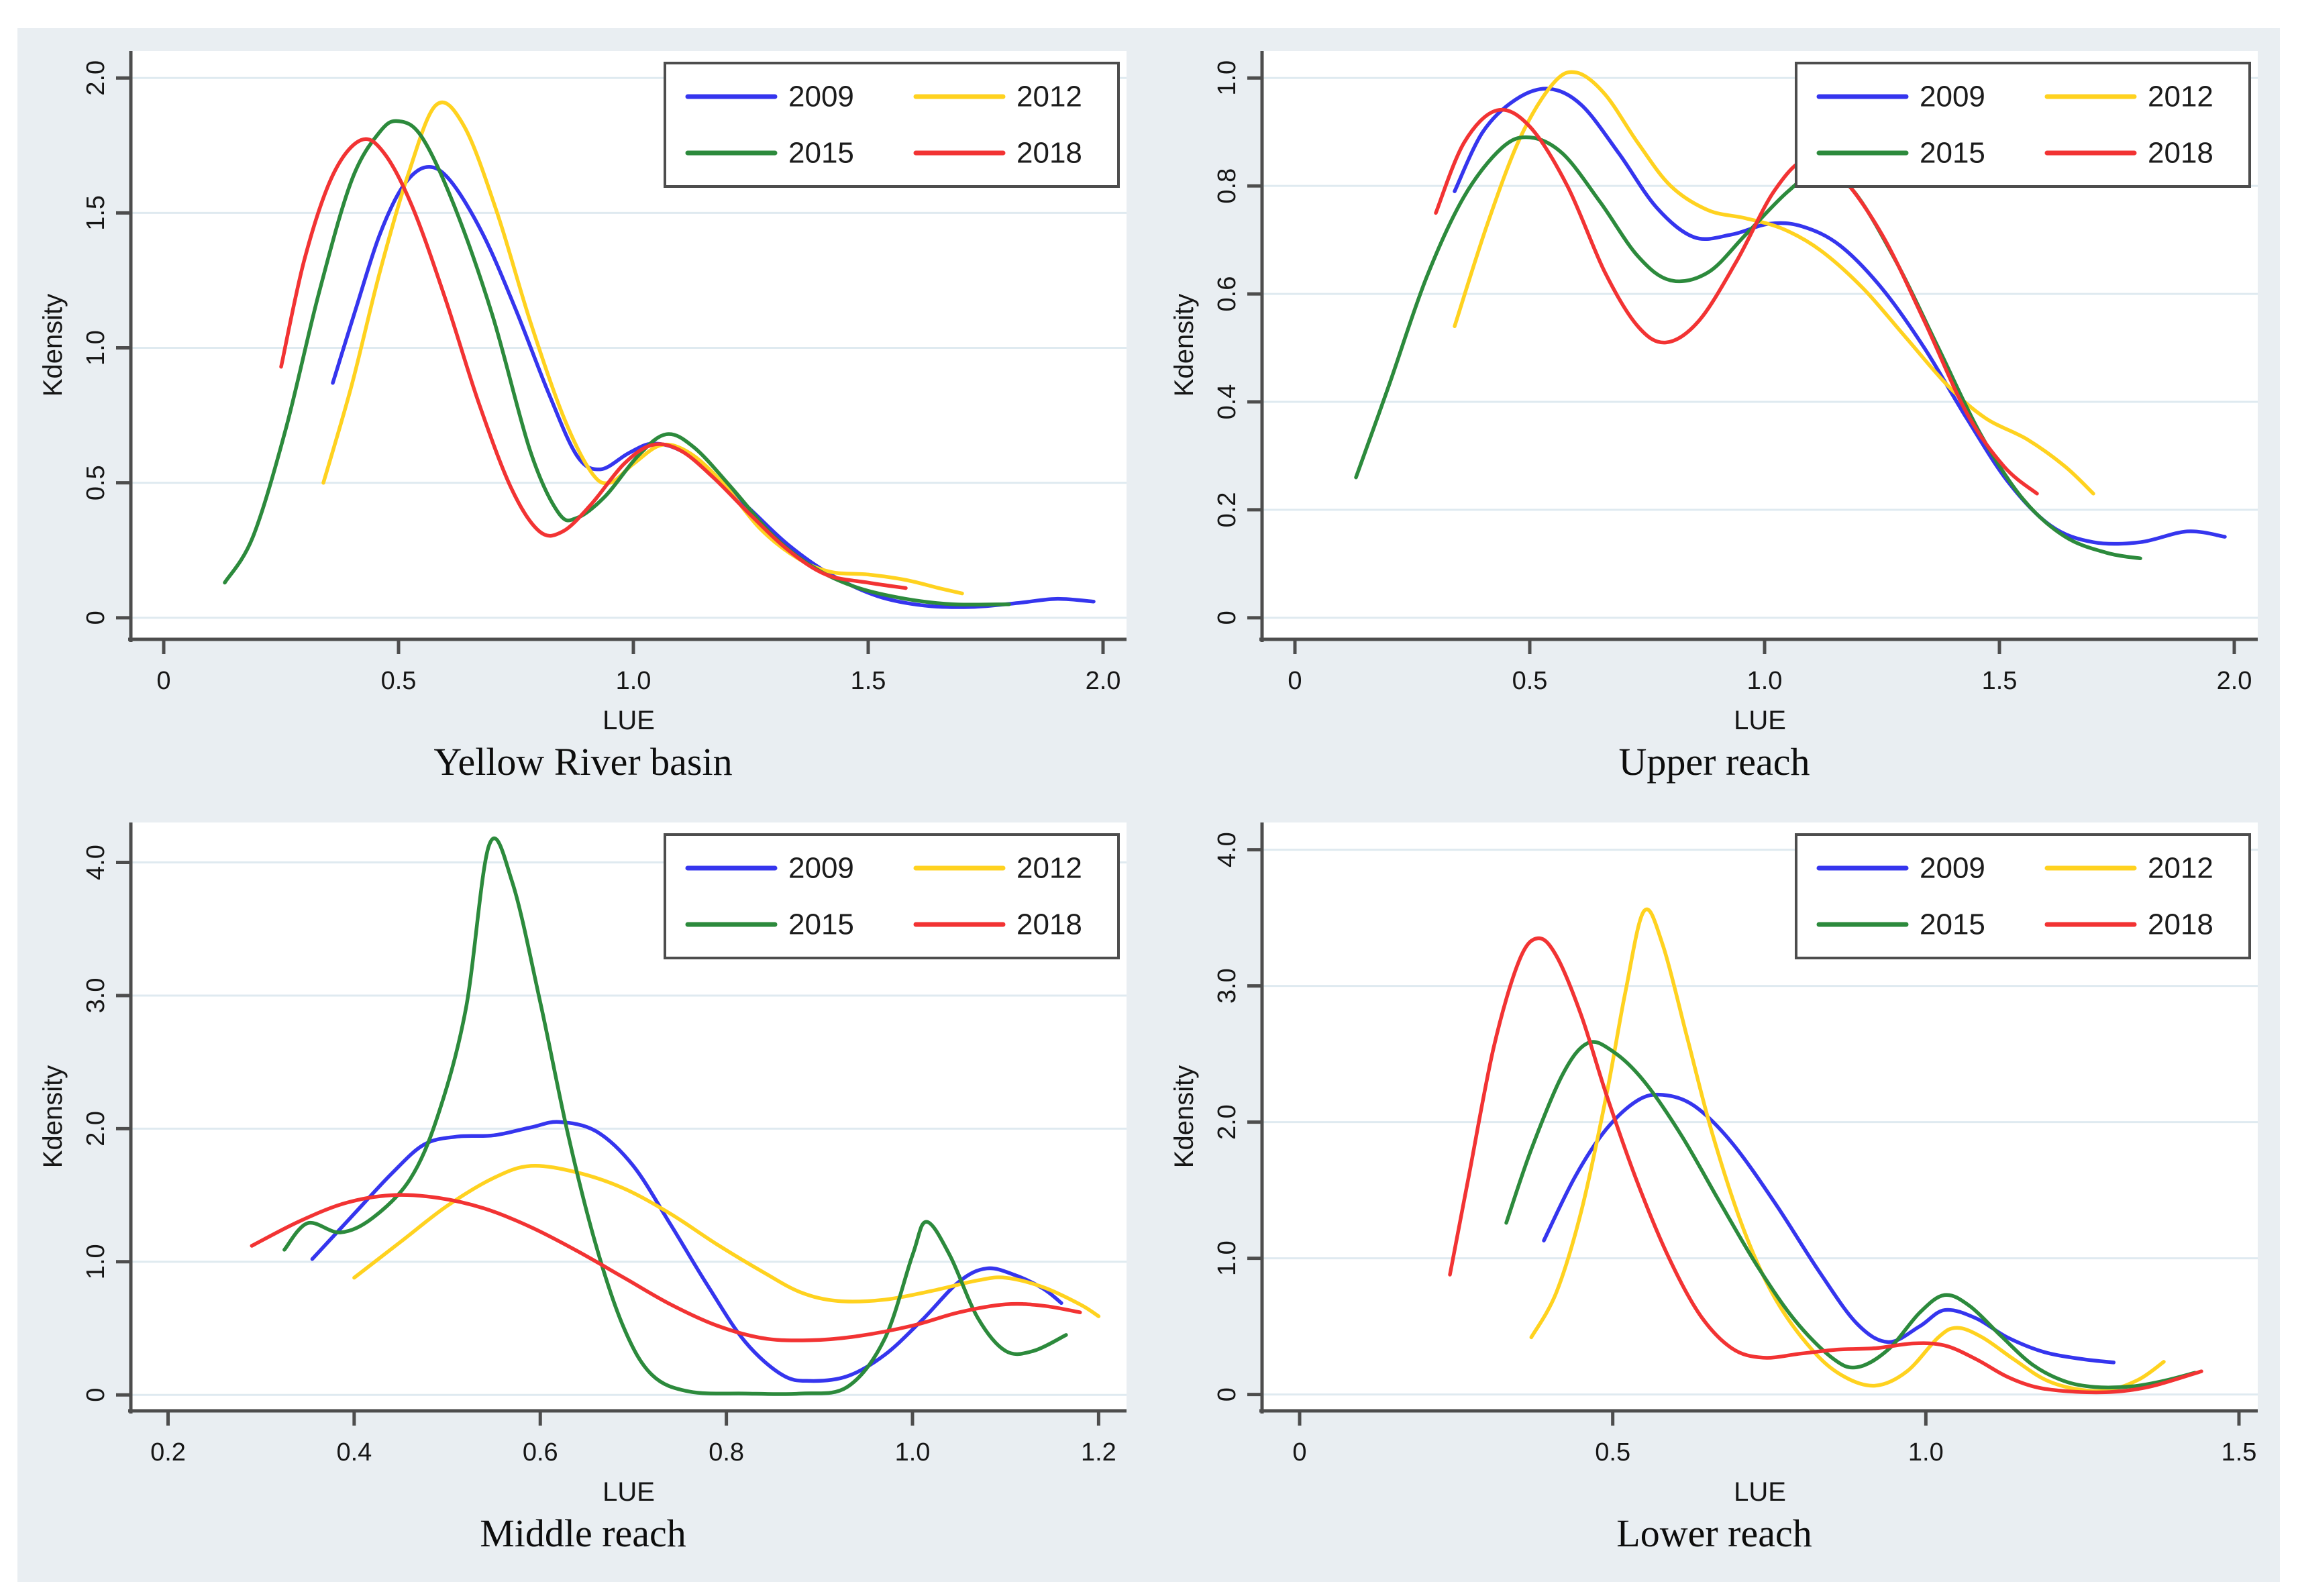 The height and width of the screenshot is (1596, 2298). I want to click on panel-title-lower-reach: Lower reach, so click(1714, 1533).